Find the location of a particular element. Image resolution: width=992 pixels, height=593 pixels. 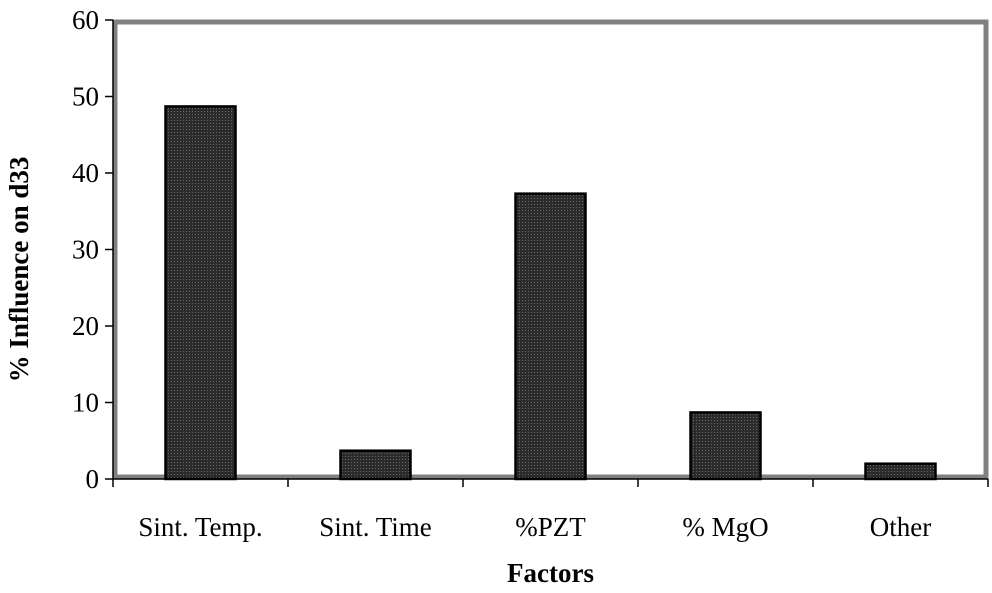

x-tick-label: Other is located at coordinates (900, 527).